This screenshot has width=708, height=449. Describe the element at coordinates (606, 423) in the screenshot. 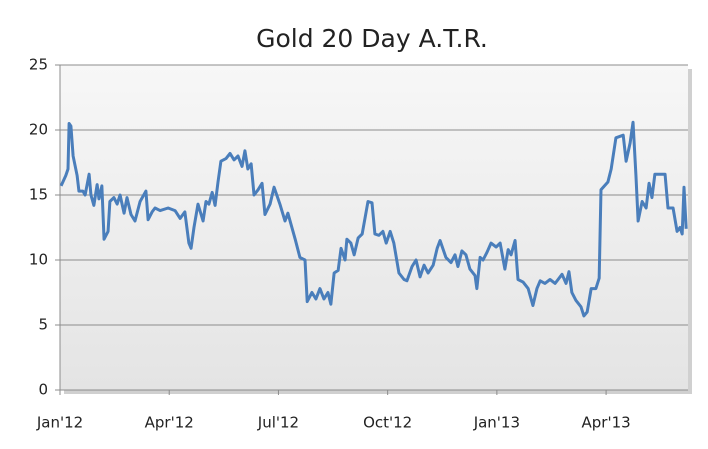

I see `x-tick-label: Apr'13` at that location.